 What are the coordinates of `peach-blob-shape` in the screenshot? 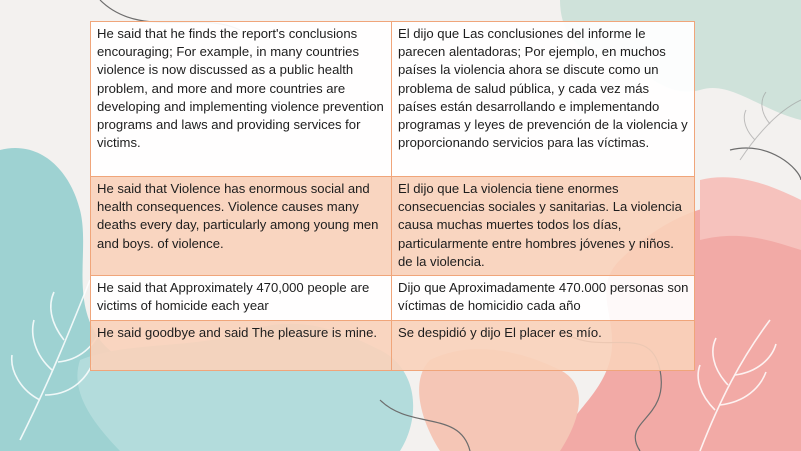 It's located at (499, 400).